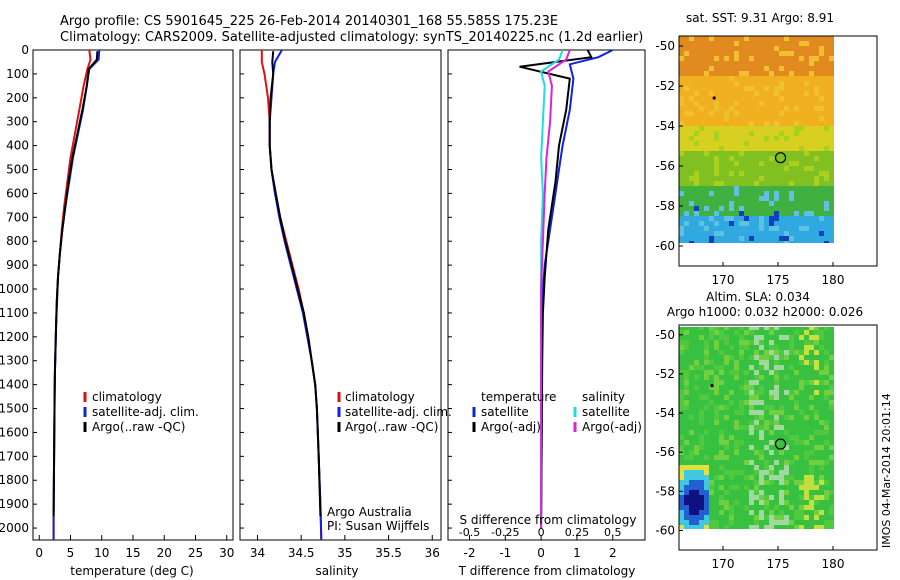  I want to click on y-tick-label: 1000, so click(14, 289).